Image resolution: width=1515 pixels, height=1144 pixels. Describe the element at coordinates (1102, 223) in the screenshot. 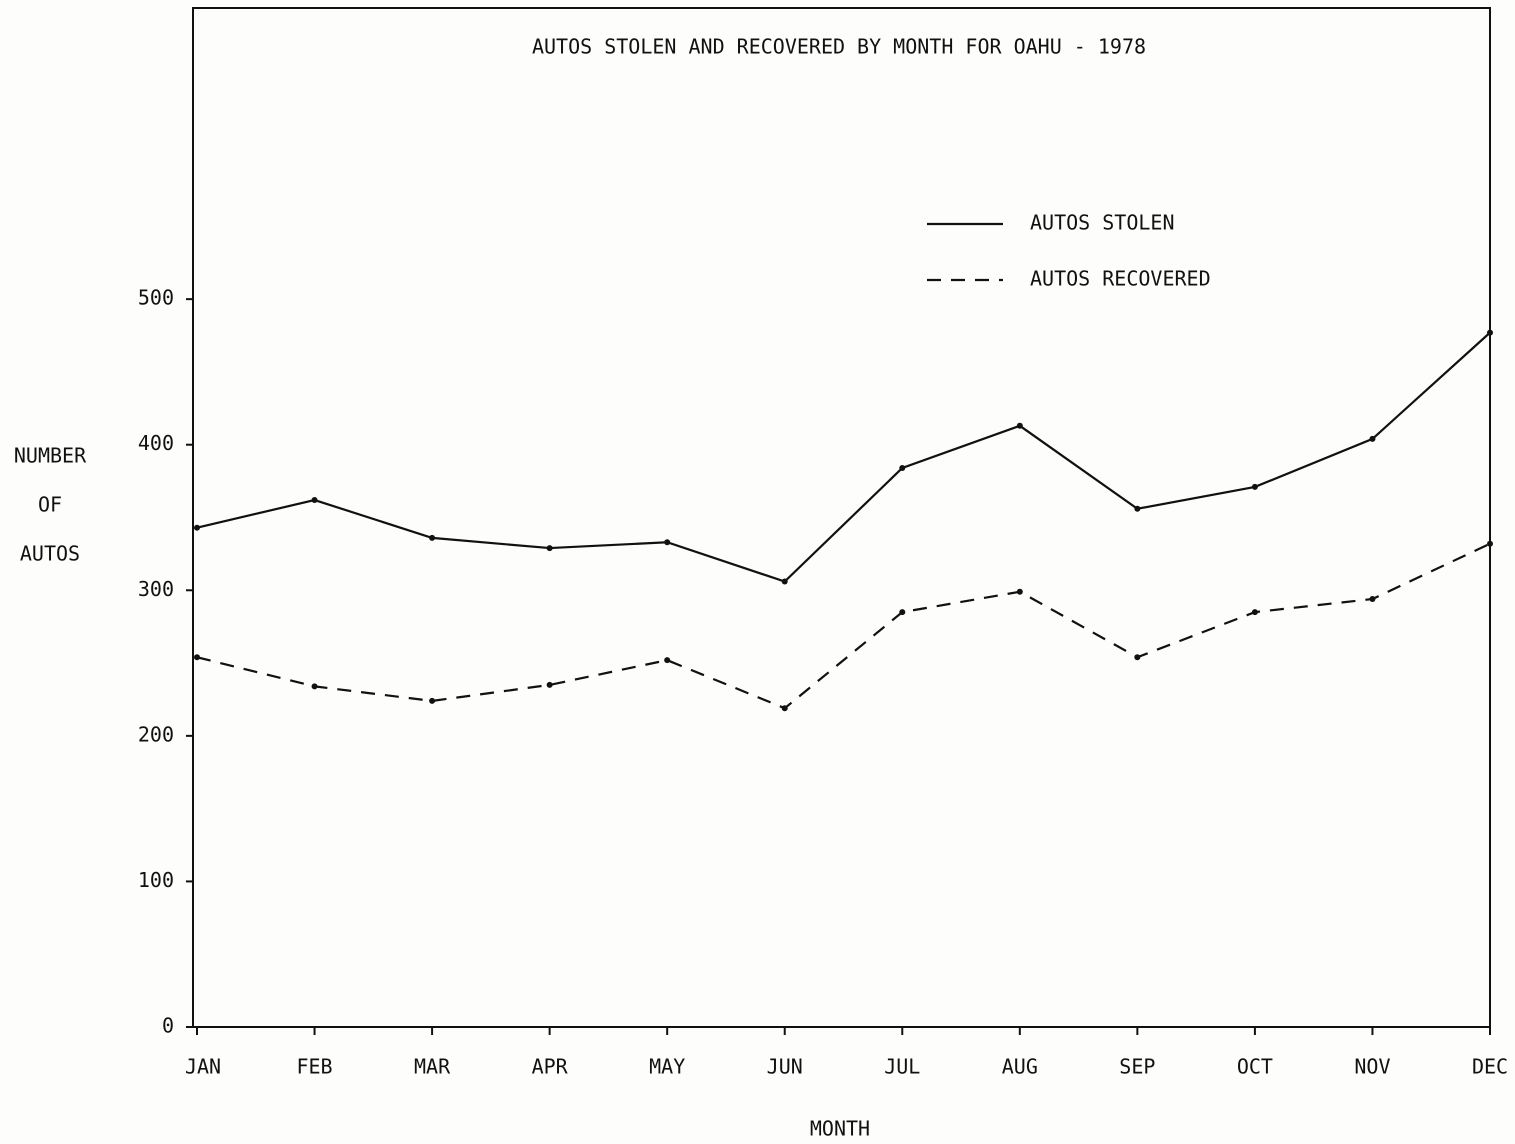

I see `legend-label: AUTOS STOLEN` at that location.